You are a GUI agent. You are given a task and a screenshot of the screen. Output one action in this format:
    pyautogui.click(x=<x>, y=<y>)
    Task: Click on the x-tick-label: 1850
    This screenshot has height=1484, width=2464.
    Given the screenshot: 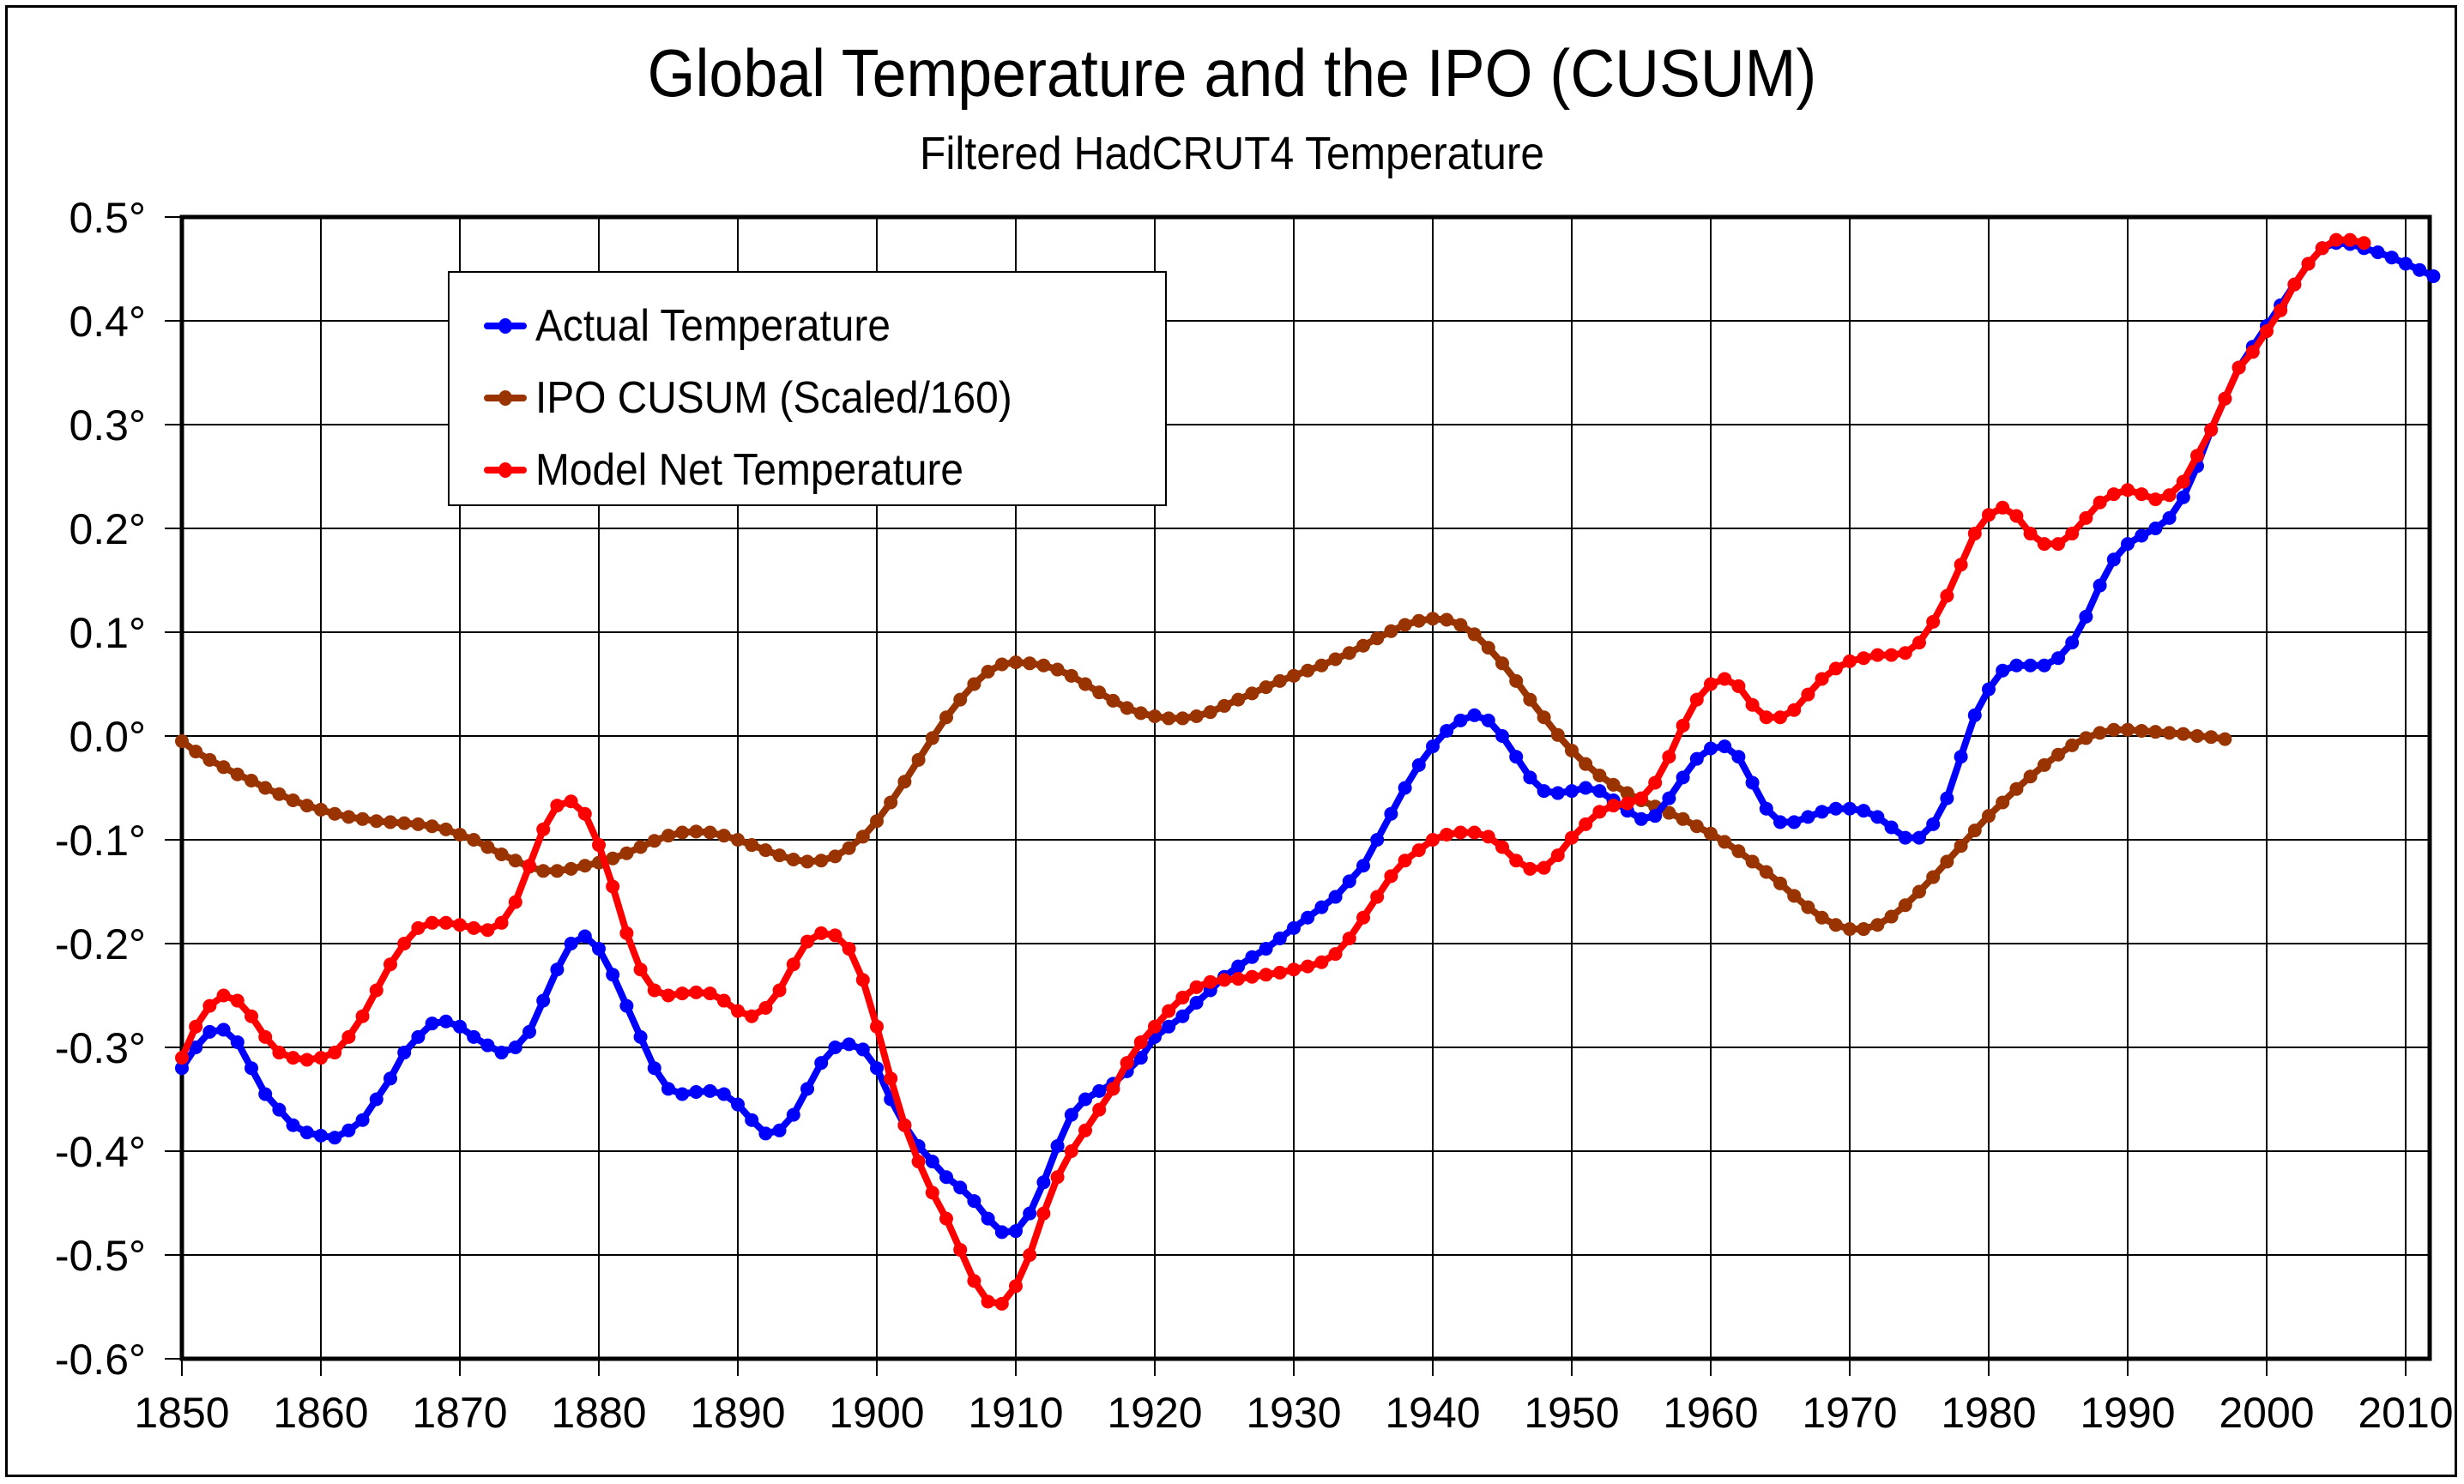 What is the action you would take?
    pyautogui.click(x=181, y=1413)
    